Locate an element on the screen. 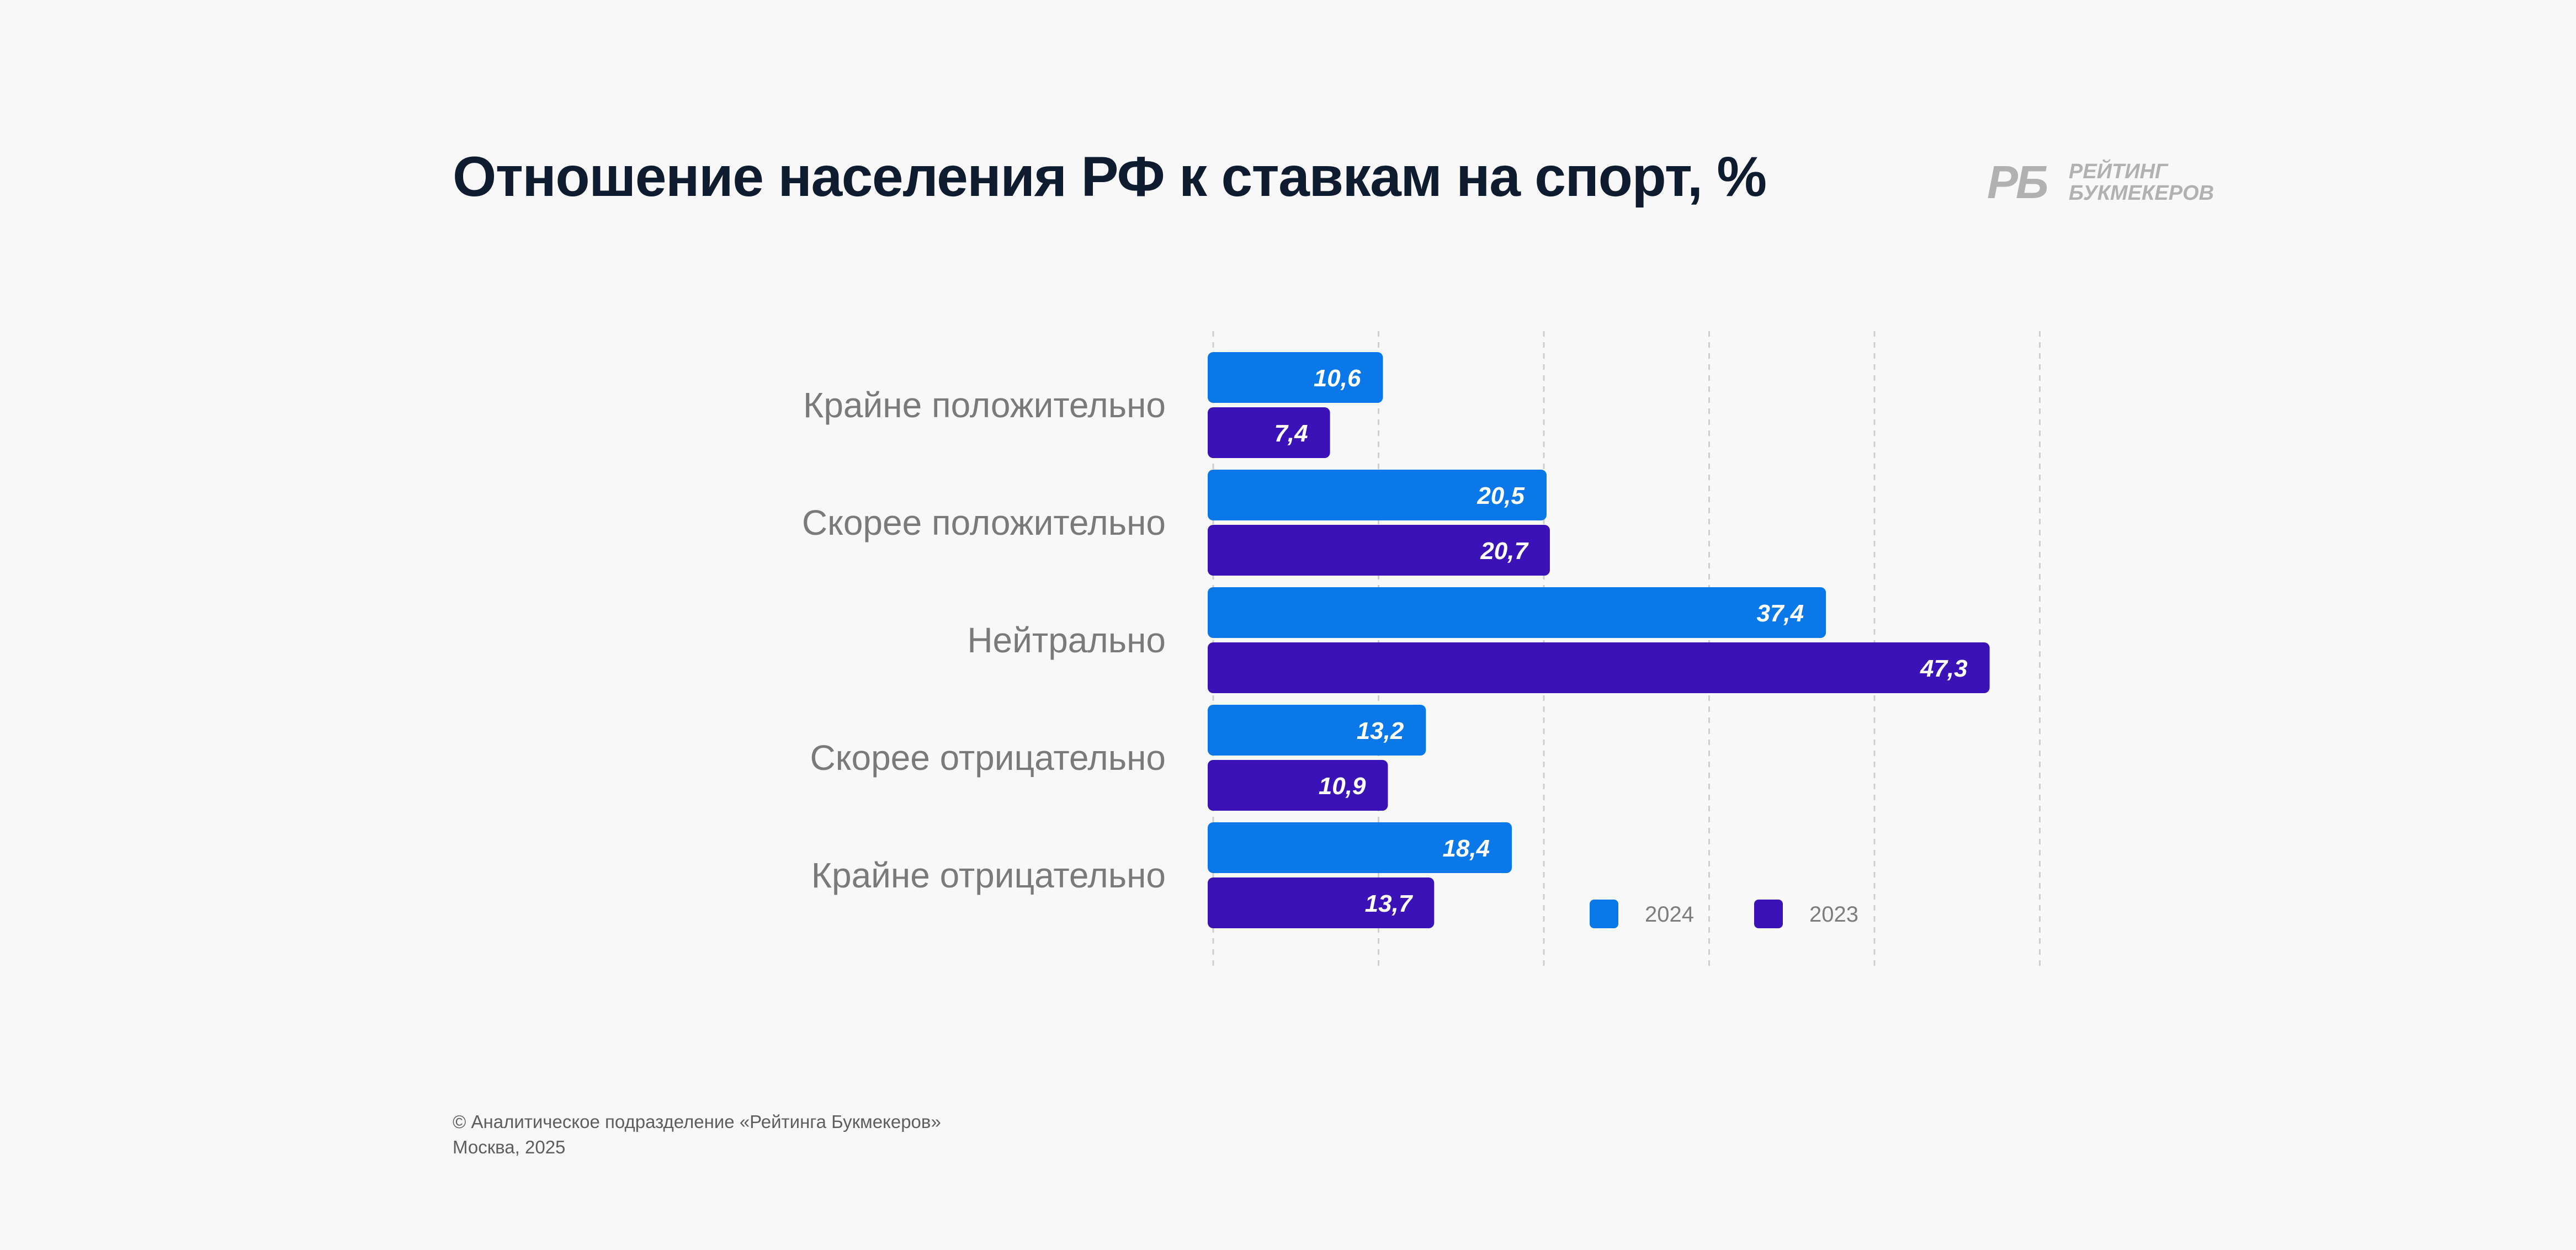 This screenshot has height=1250, width=2576. bar-value-label: 10,9 is located at coordinates (1342, 787).